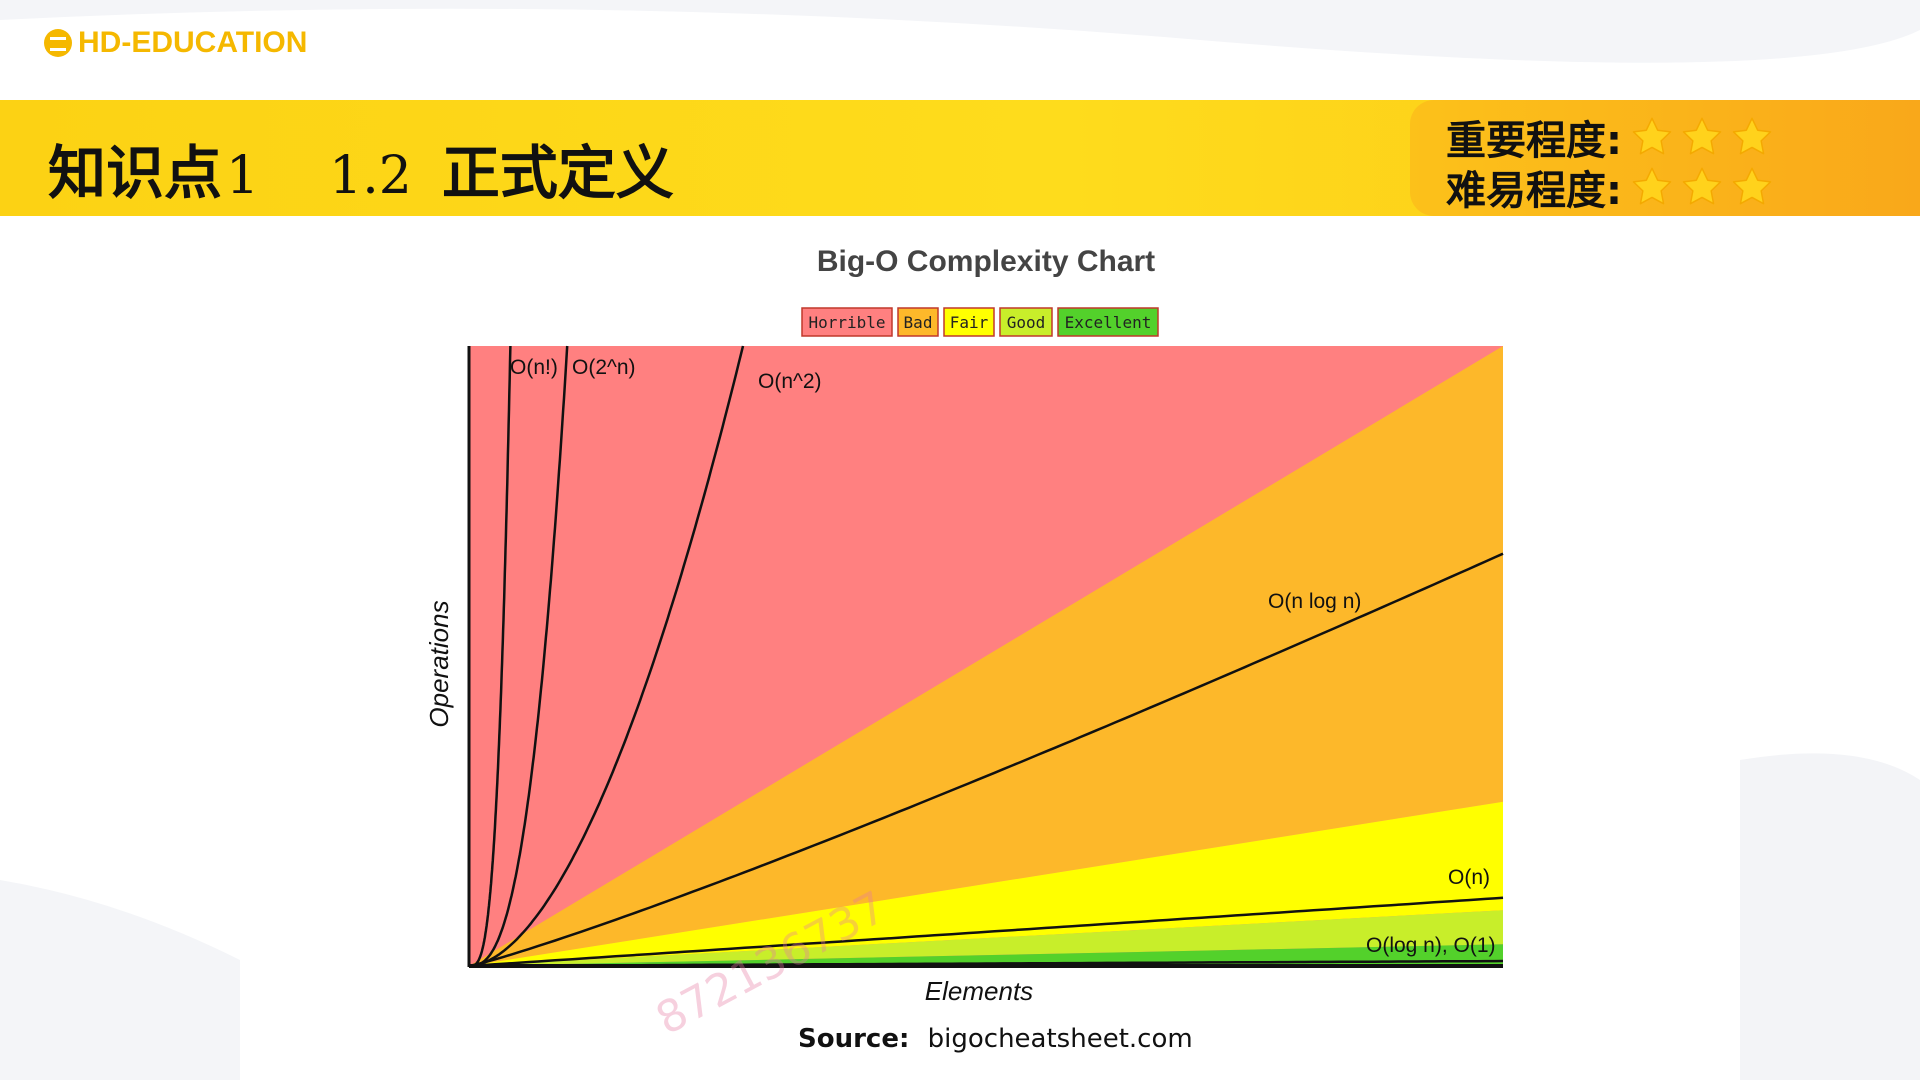 The height and width of the screenshot is (1080, 1920). What do you see at coordinates (243, 176) in the screenshot?
I see `title-number: 1` at bounding box center [243, 176].